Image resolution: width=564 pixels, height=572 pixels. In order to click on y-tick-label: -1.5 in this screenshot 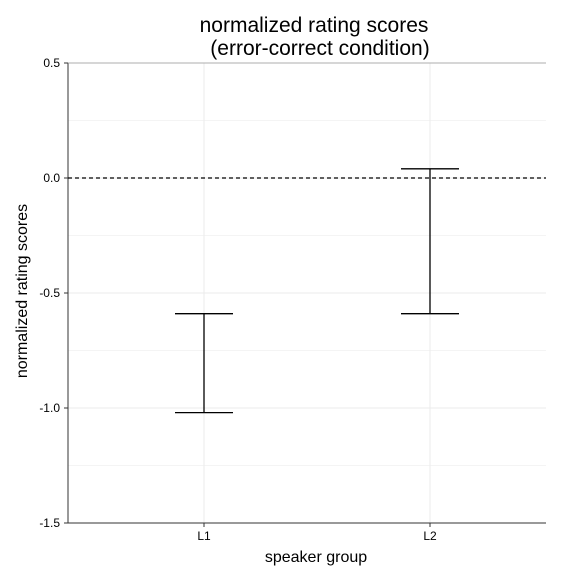, I will do `click(49, 523)`.